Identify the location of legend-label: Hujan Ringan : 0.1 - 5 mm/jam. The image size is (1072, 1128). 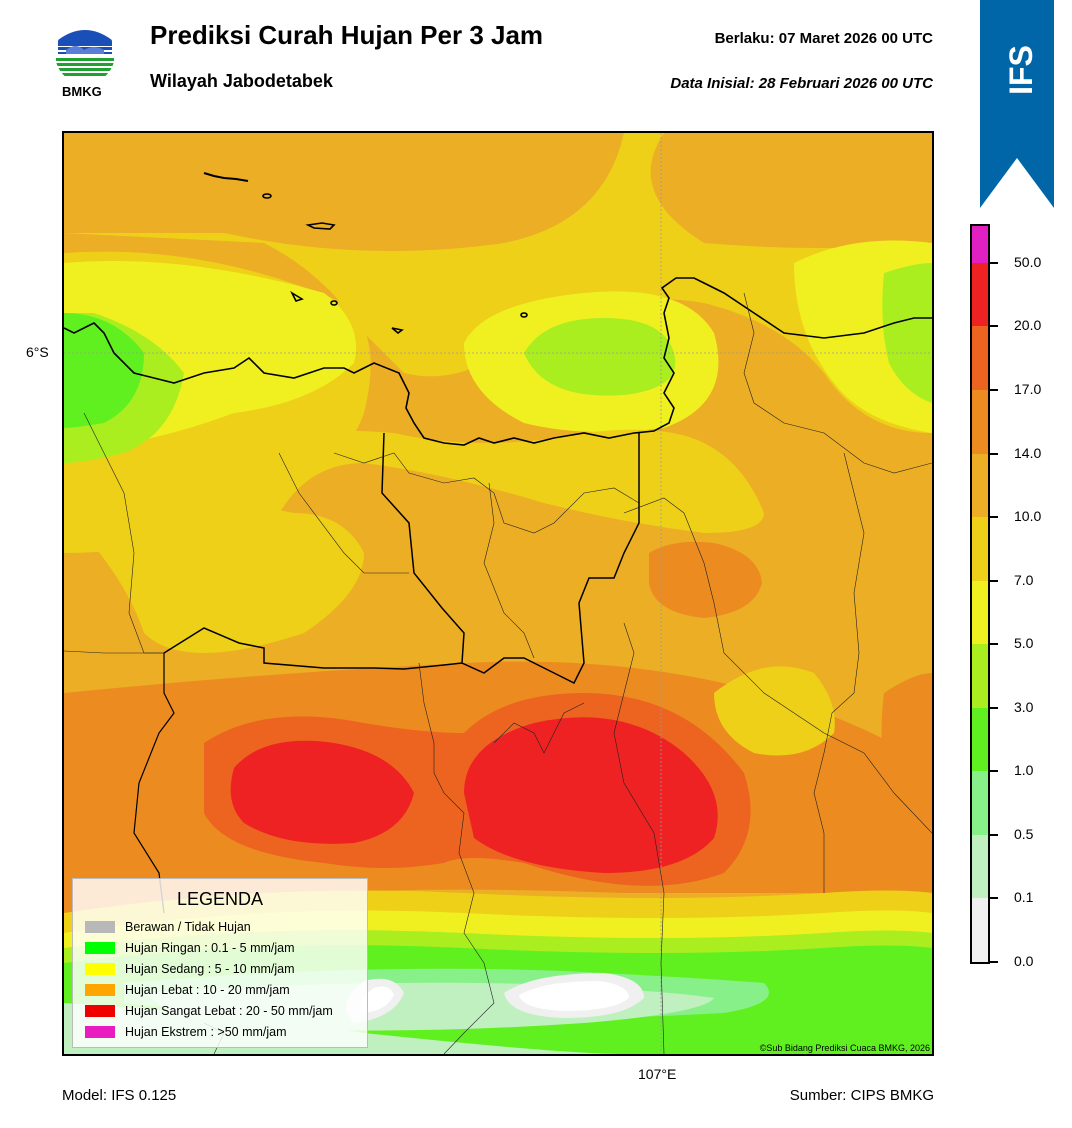
(210, 947).